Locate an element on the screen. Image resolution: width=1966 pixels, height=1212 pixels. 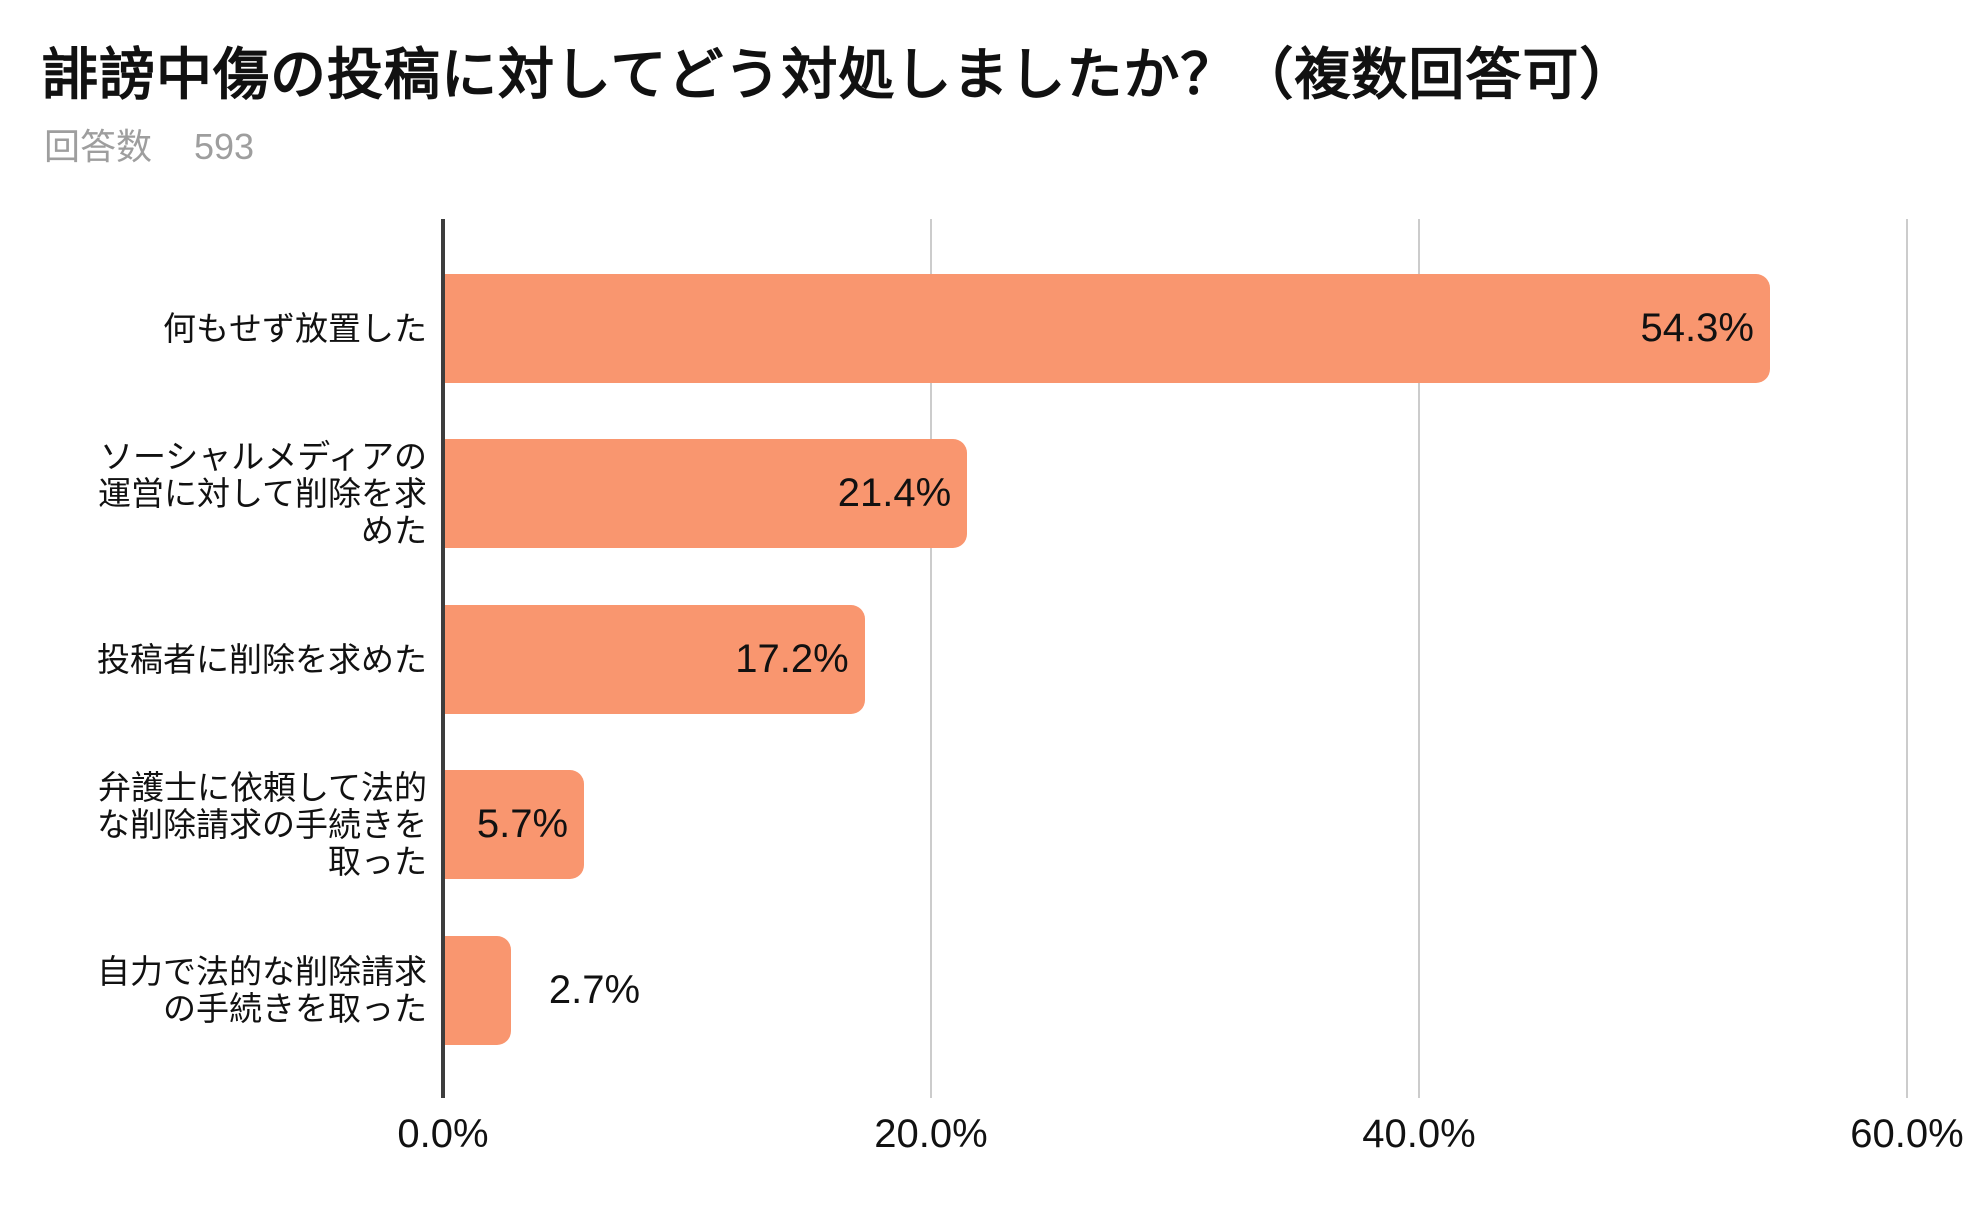
respondents-summary: 回答数 593 is located at coordinates (149, 144).